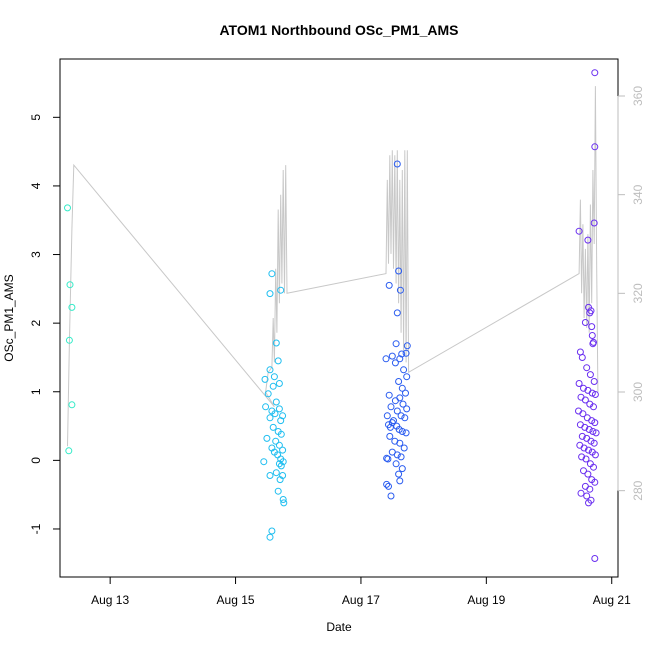 The width and height of the screenshot is (650, 650). What do you see at coordinates (36, 391) in the screenshot?
I see `y-tick-label: 1` at bounding box center [36, 391].